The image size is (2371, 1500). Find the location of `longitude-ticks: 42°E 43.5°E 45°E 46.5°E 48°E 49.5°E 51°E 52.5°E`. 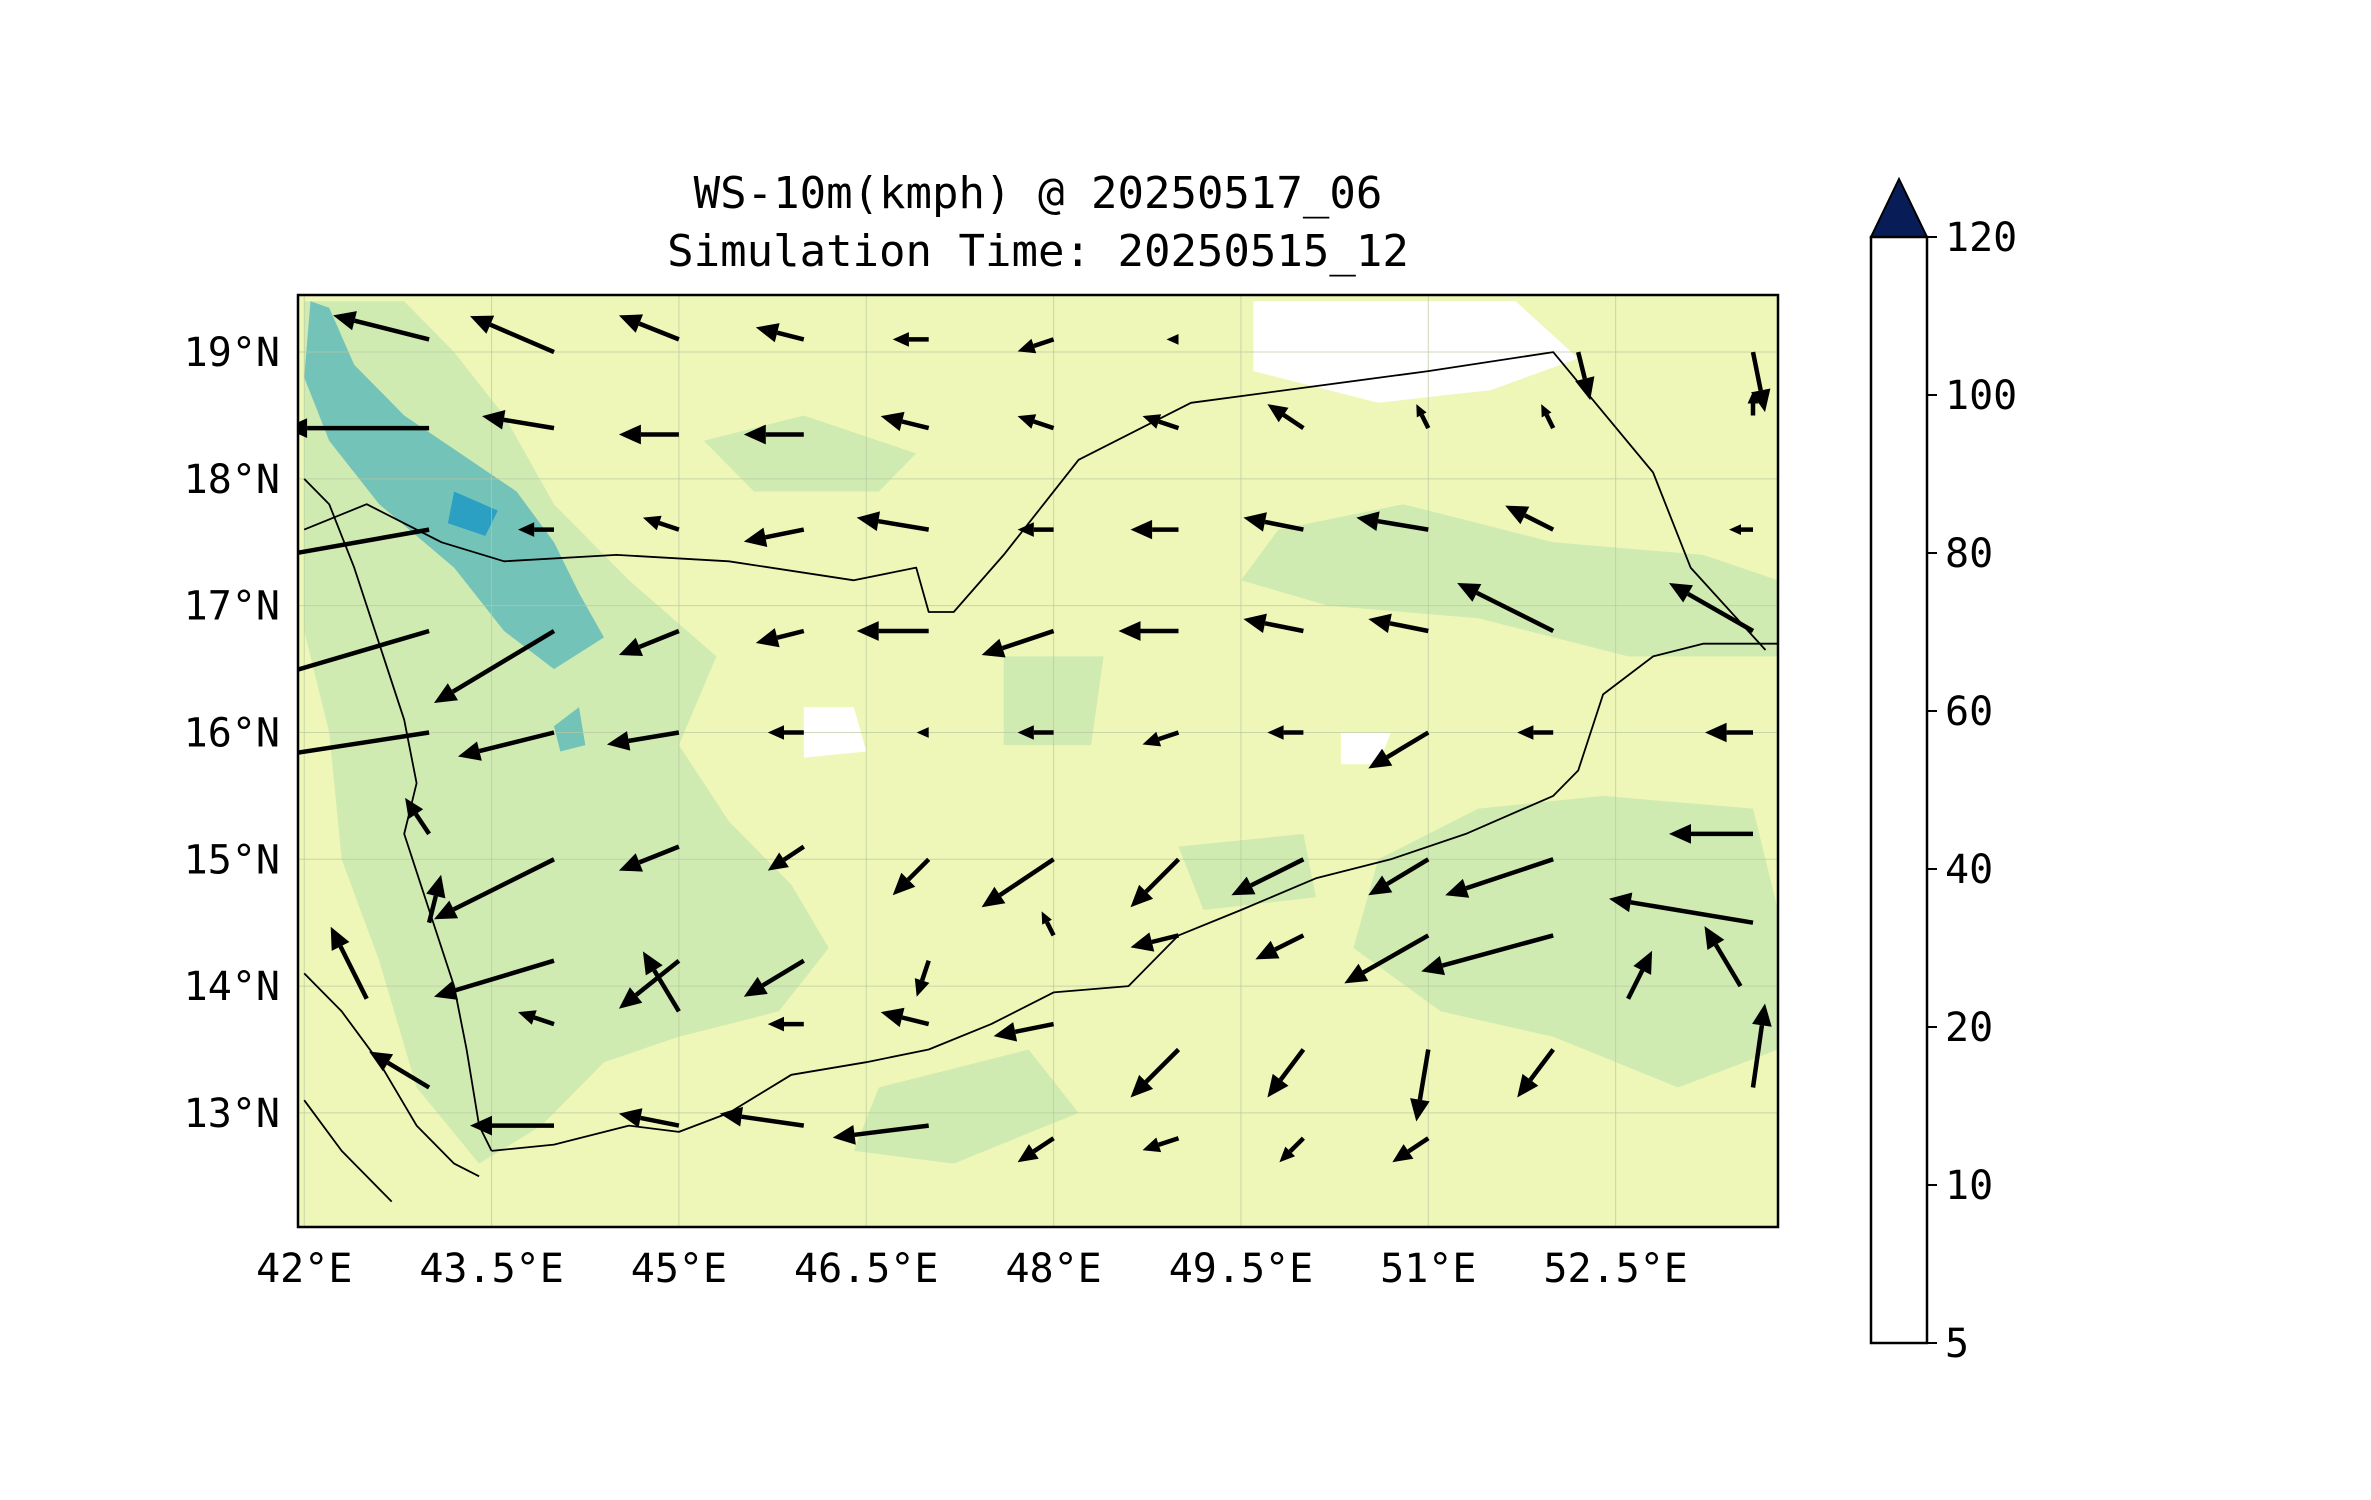

longitude-ticks: 42°E 43.5°E 45°E 46.5°E 48°E 49.5°E 51°E 52.5°E is located at coordinates (972, 1269).